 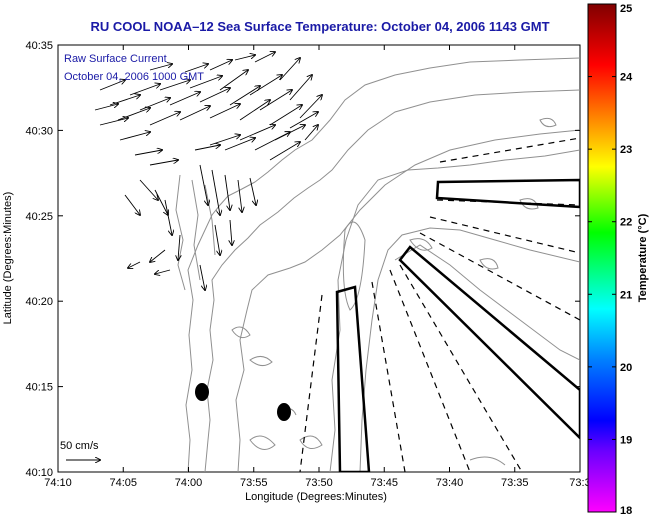 What do you see at coordinates (643, 257) in the screenshot?
I see `colorbar-label: Temperature (°C)` at bounding box center [643, 257].